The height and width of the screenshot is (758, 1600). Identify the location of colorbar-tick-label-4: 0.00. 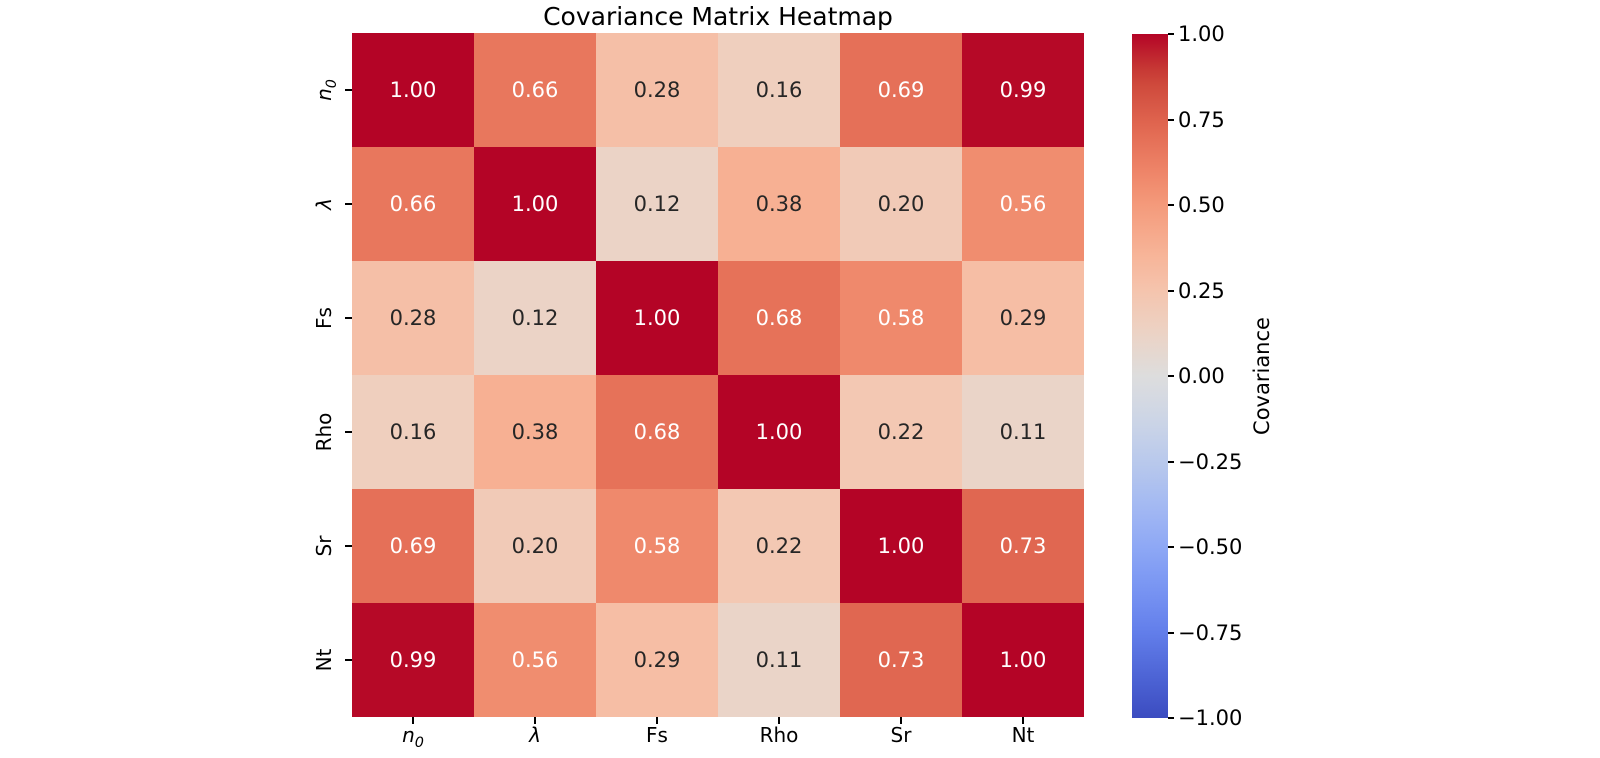
(1201, 376).